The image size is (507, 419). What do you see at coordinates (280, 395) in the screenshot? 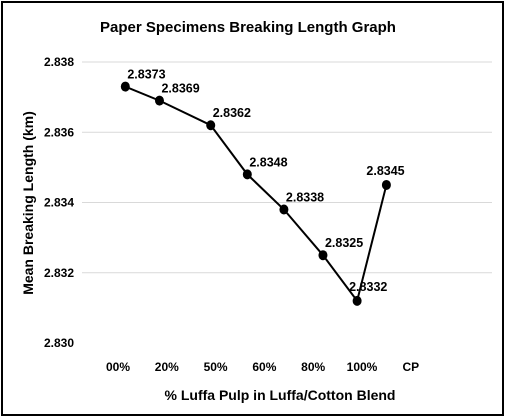
I see `x-axis-title: % Luffa Pulp in Luffa/Cotton Blend` at bounding box center [280, 395].